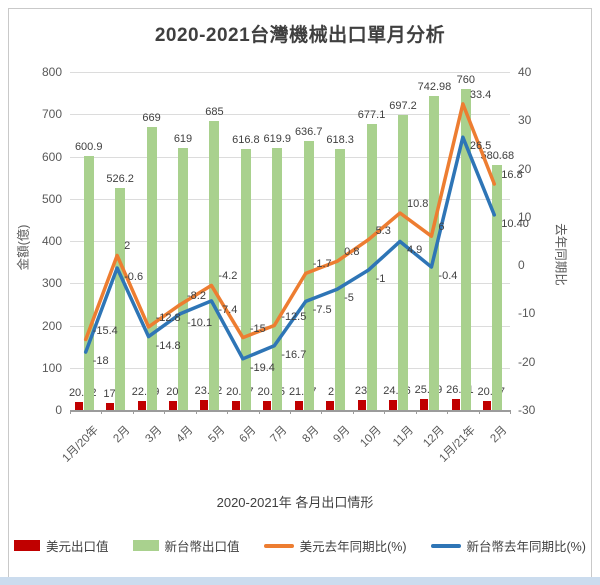 Image resolution: width=600 pixels, height=585 pixels. What do you see at coordinates (512, 175) in the screenshot?
I see `line-label-usd-yoy: 16.8` at bounding box center [512, 175].